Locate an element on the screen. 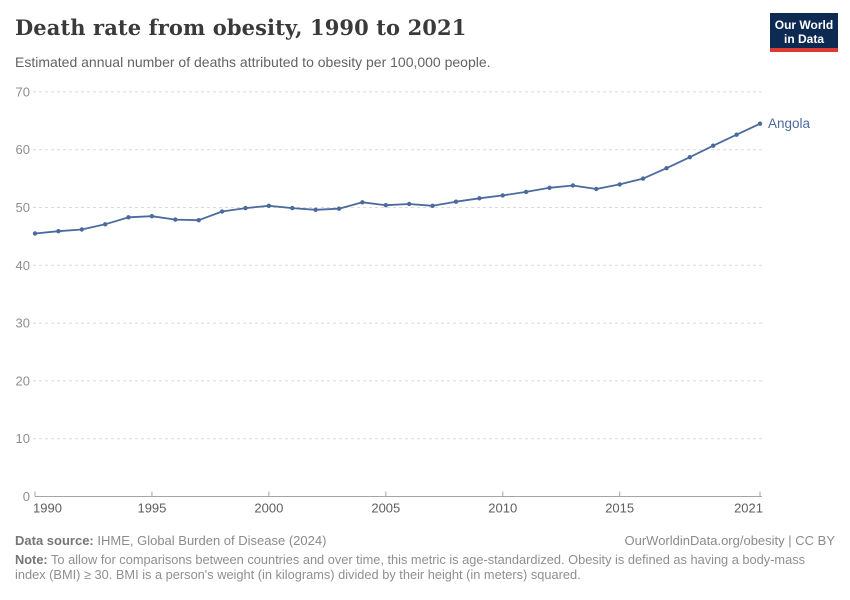 This screenshot has width=850, height=600. data-source-label: Data source: is located at coordinates (54, 540).